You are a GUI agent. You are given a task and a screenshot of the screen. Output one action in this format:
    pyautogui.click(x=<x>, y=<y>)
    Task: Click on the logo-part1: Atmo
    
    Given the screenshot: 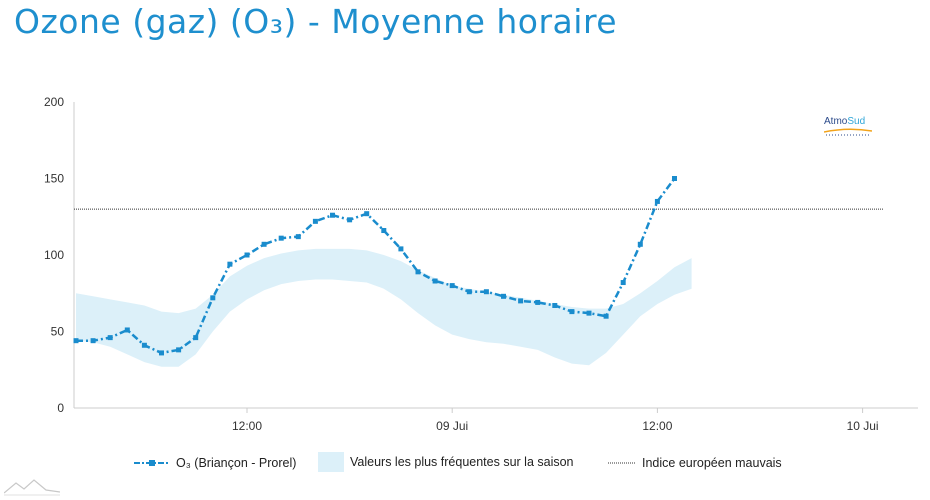 What is the action you would take?
    pyautogui.click(x=836, y=121)
    